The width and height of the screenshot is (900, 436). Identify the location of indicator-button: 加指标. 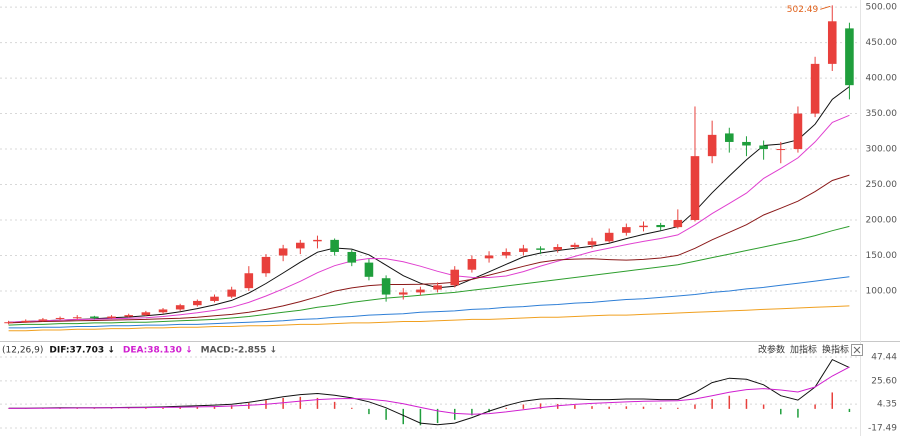
(803, 350).